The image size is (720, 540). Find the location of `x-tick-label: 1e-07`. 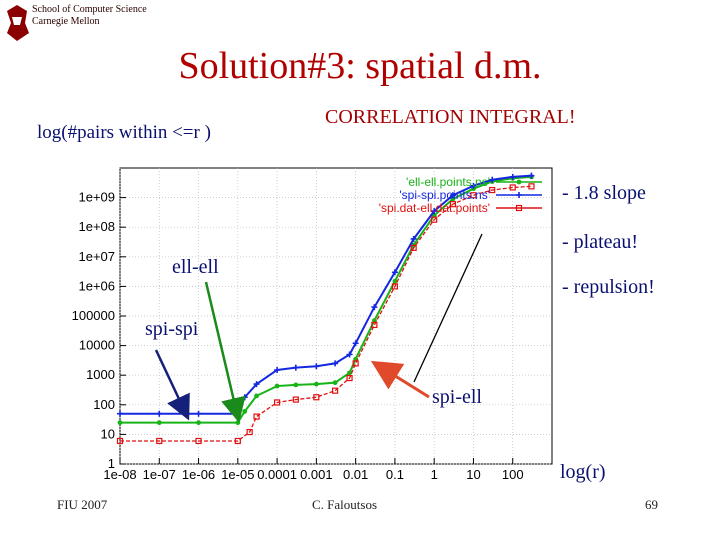

x-tick-label: 1e-07 is located at coordinates (159, 474).